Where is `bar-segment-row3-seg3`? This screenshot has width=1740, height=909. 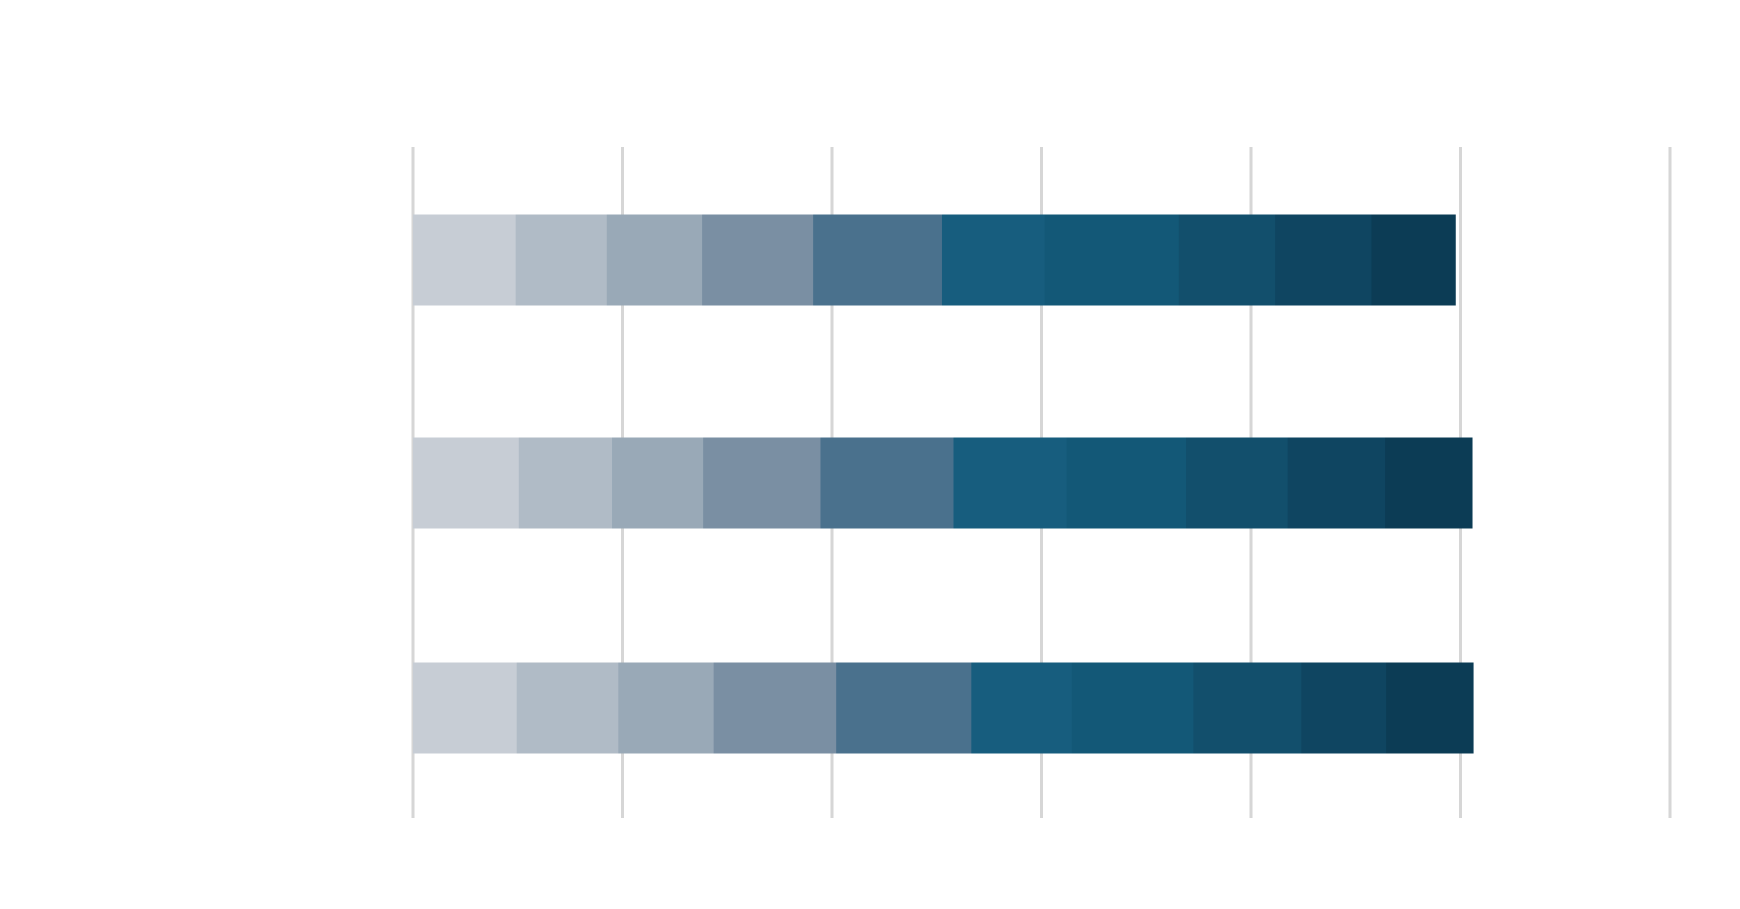 bar-segment-row3-seg3 is located at coordinates (666, 708).